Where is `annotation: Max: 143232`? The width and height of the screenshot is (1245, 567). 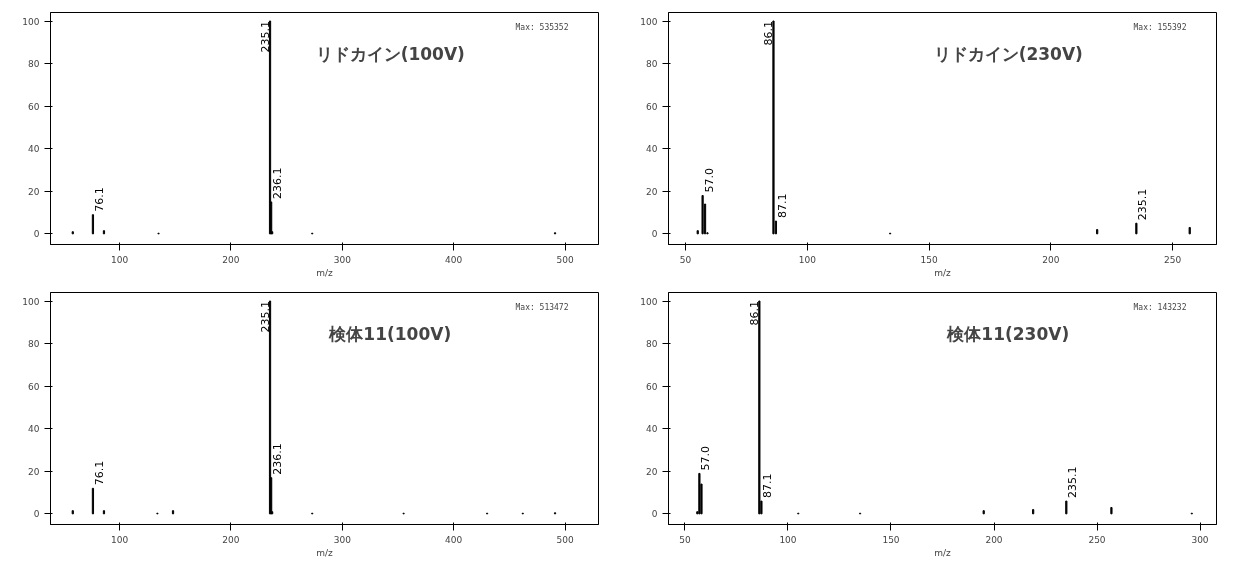 annotation: Max: 143232 is located at coordinates (1160, 307).